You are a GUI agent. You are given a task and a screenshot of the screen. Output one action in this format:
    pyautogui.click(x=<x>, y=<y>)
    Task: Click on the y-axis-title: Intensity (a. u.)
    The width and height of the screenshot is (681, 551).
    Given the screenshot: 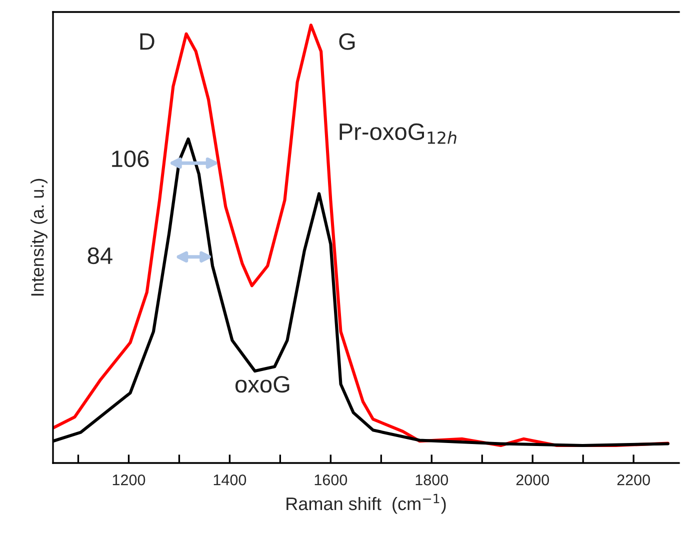 What is the action you would take?
    pyautogui.click(x=39, y=237)
    